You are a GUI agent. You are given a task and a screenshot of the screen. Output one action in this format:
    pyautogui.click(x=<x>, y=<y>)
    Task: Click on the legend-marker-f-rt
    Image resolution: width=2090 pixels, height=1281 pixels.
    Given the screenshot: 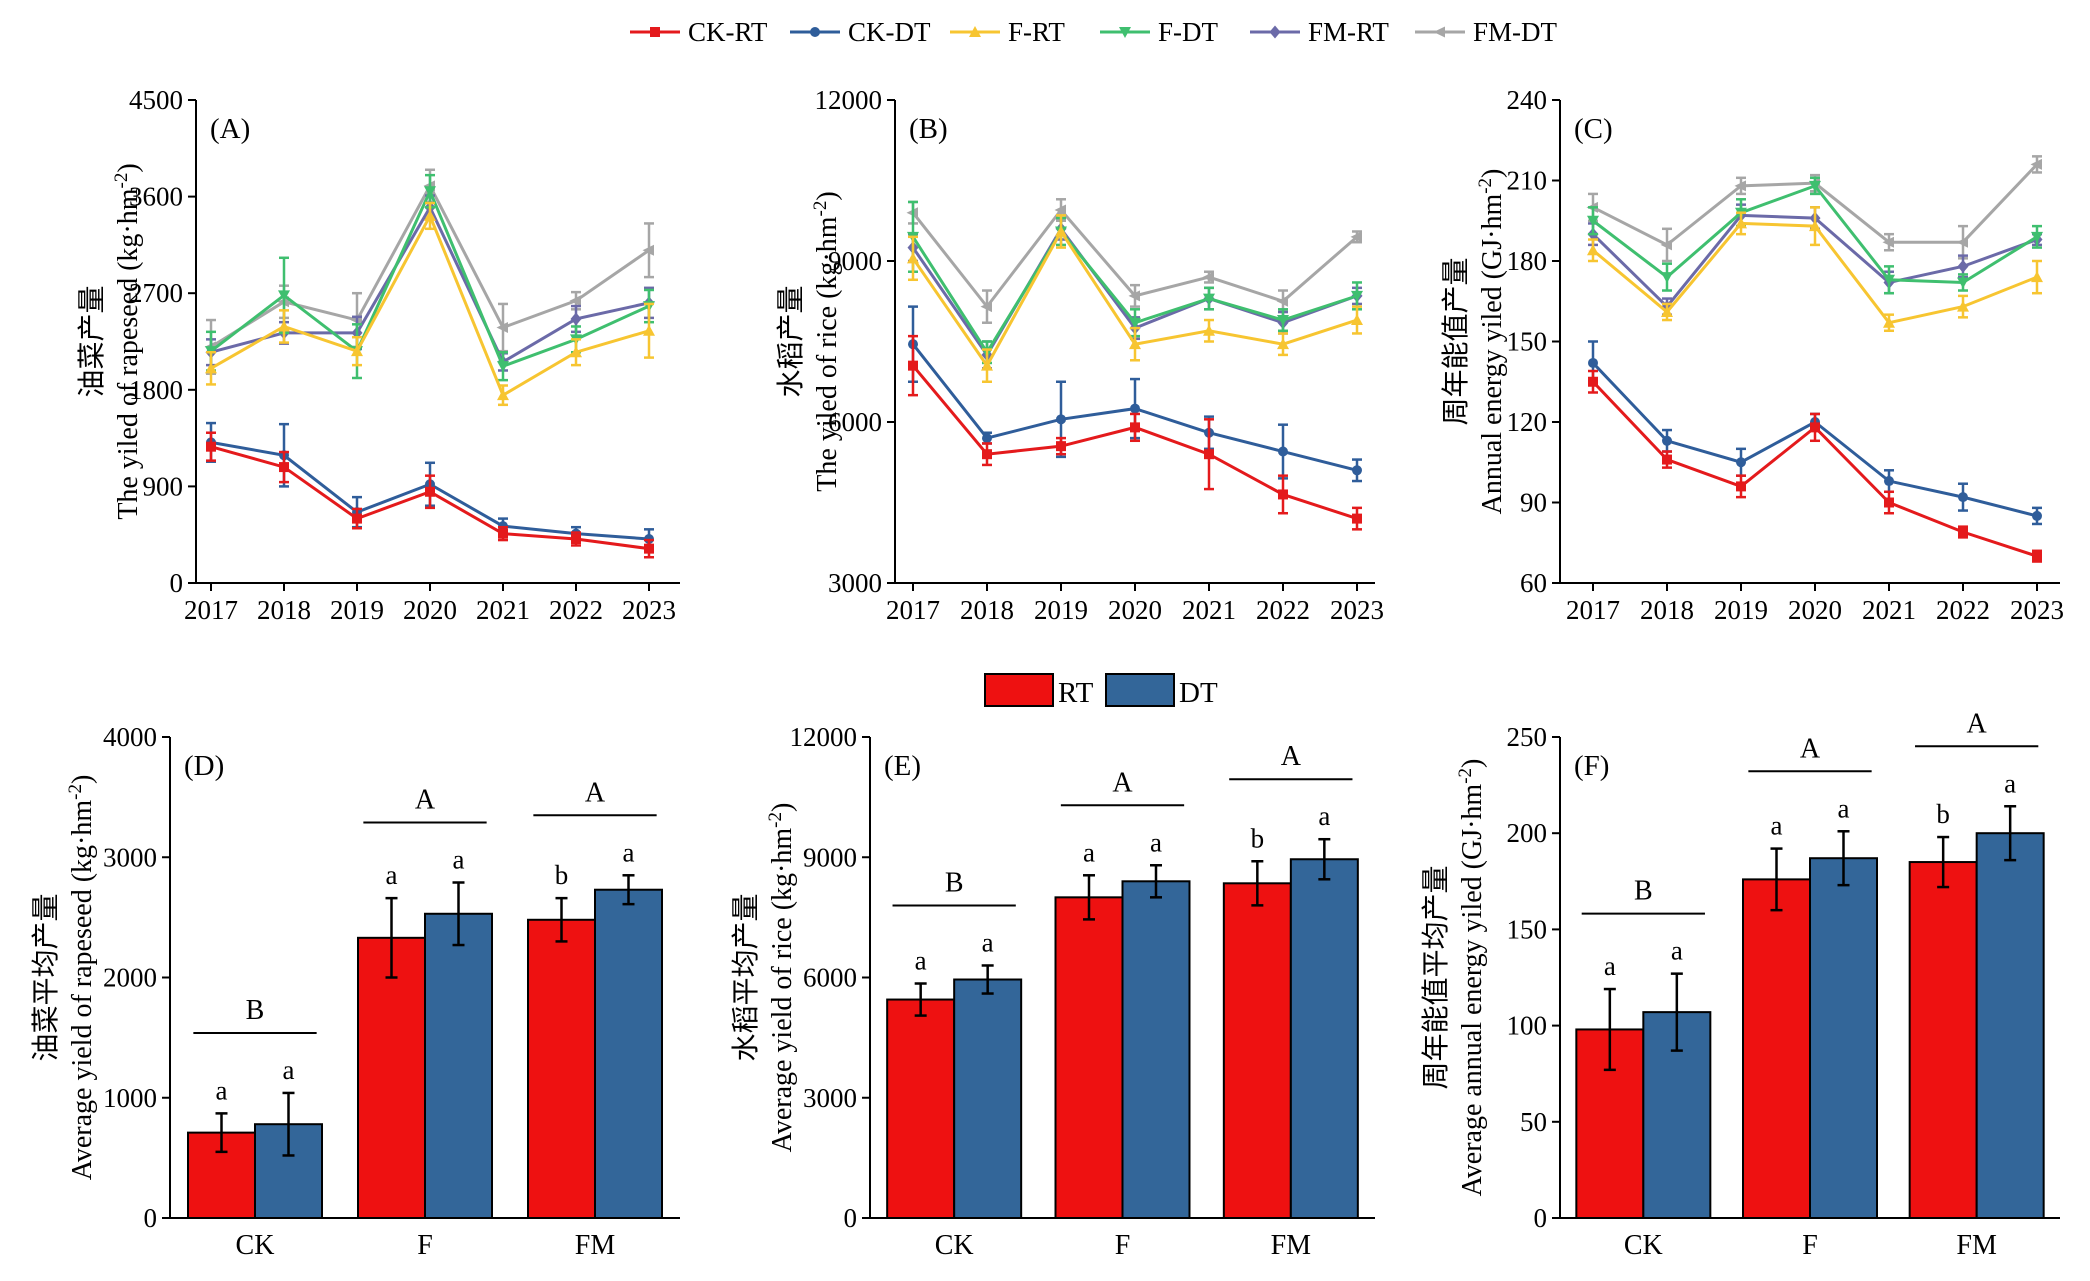 What is the action you would take?
    pyautogui.click(x=975, y=31)
    